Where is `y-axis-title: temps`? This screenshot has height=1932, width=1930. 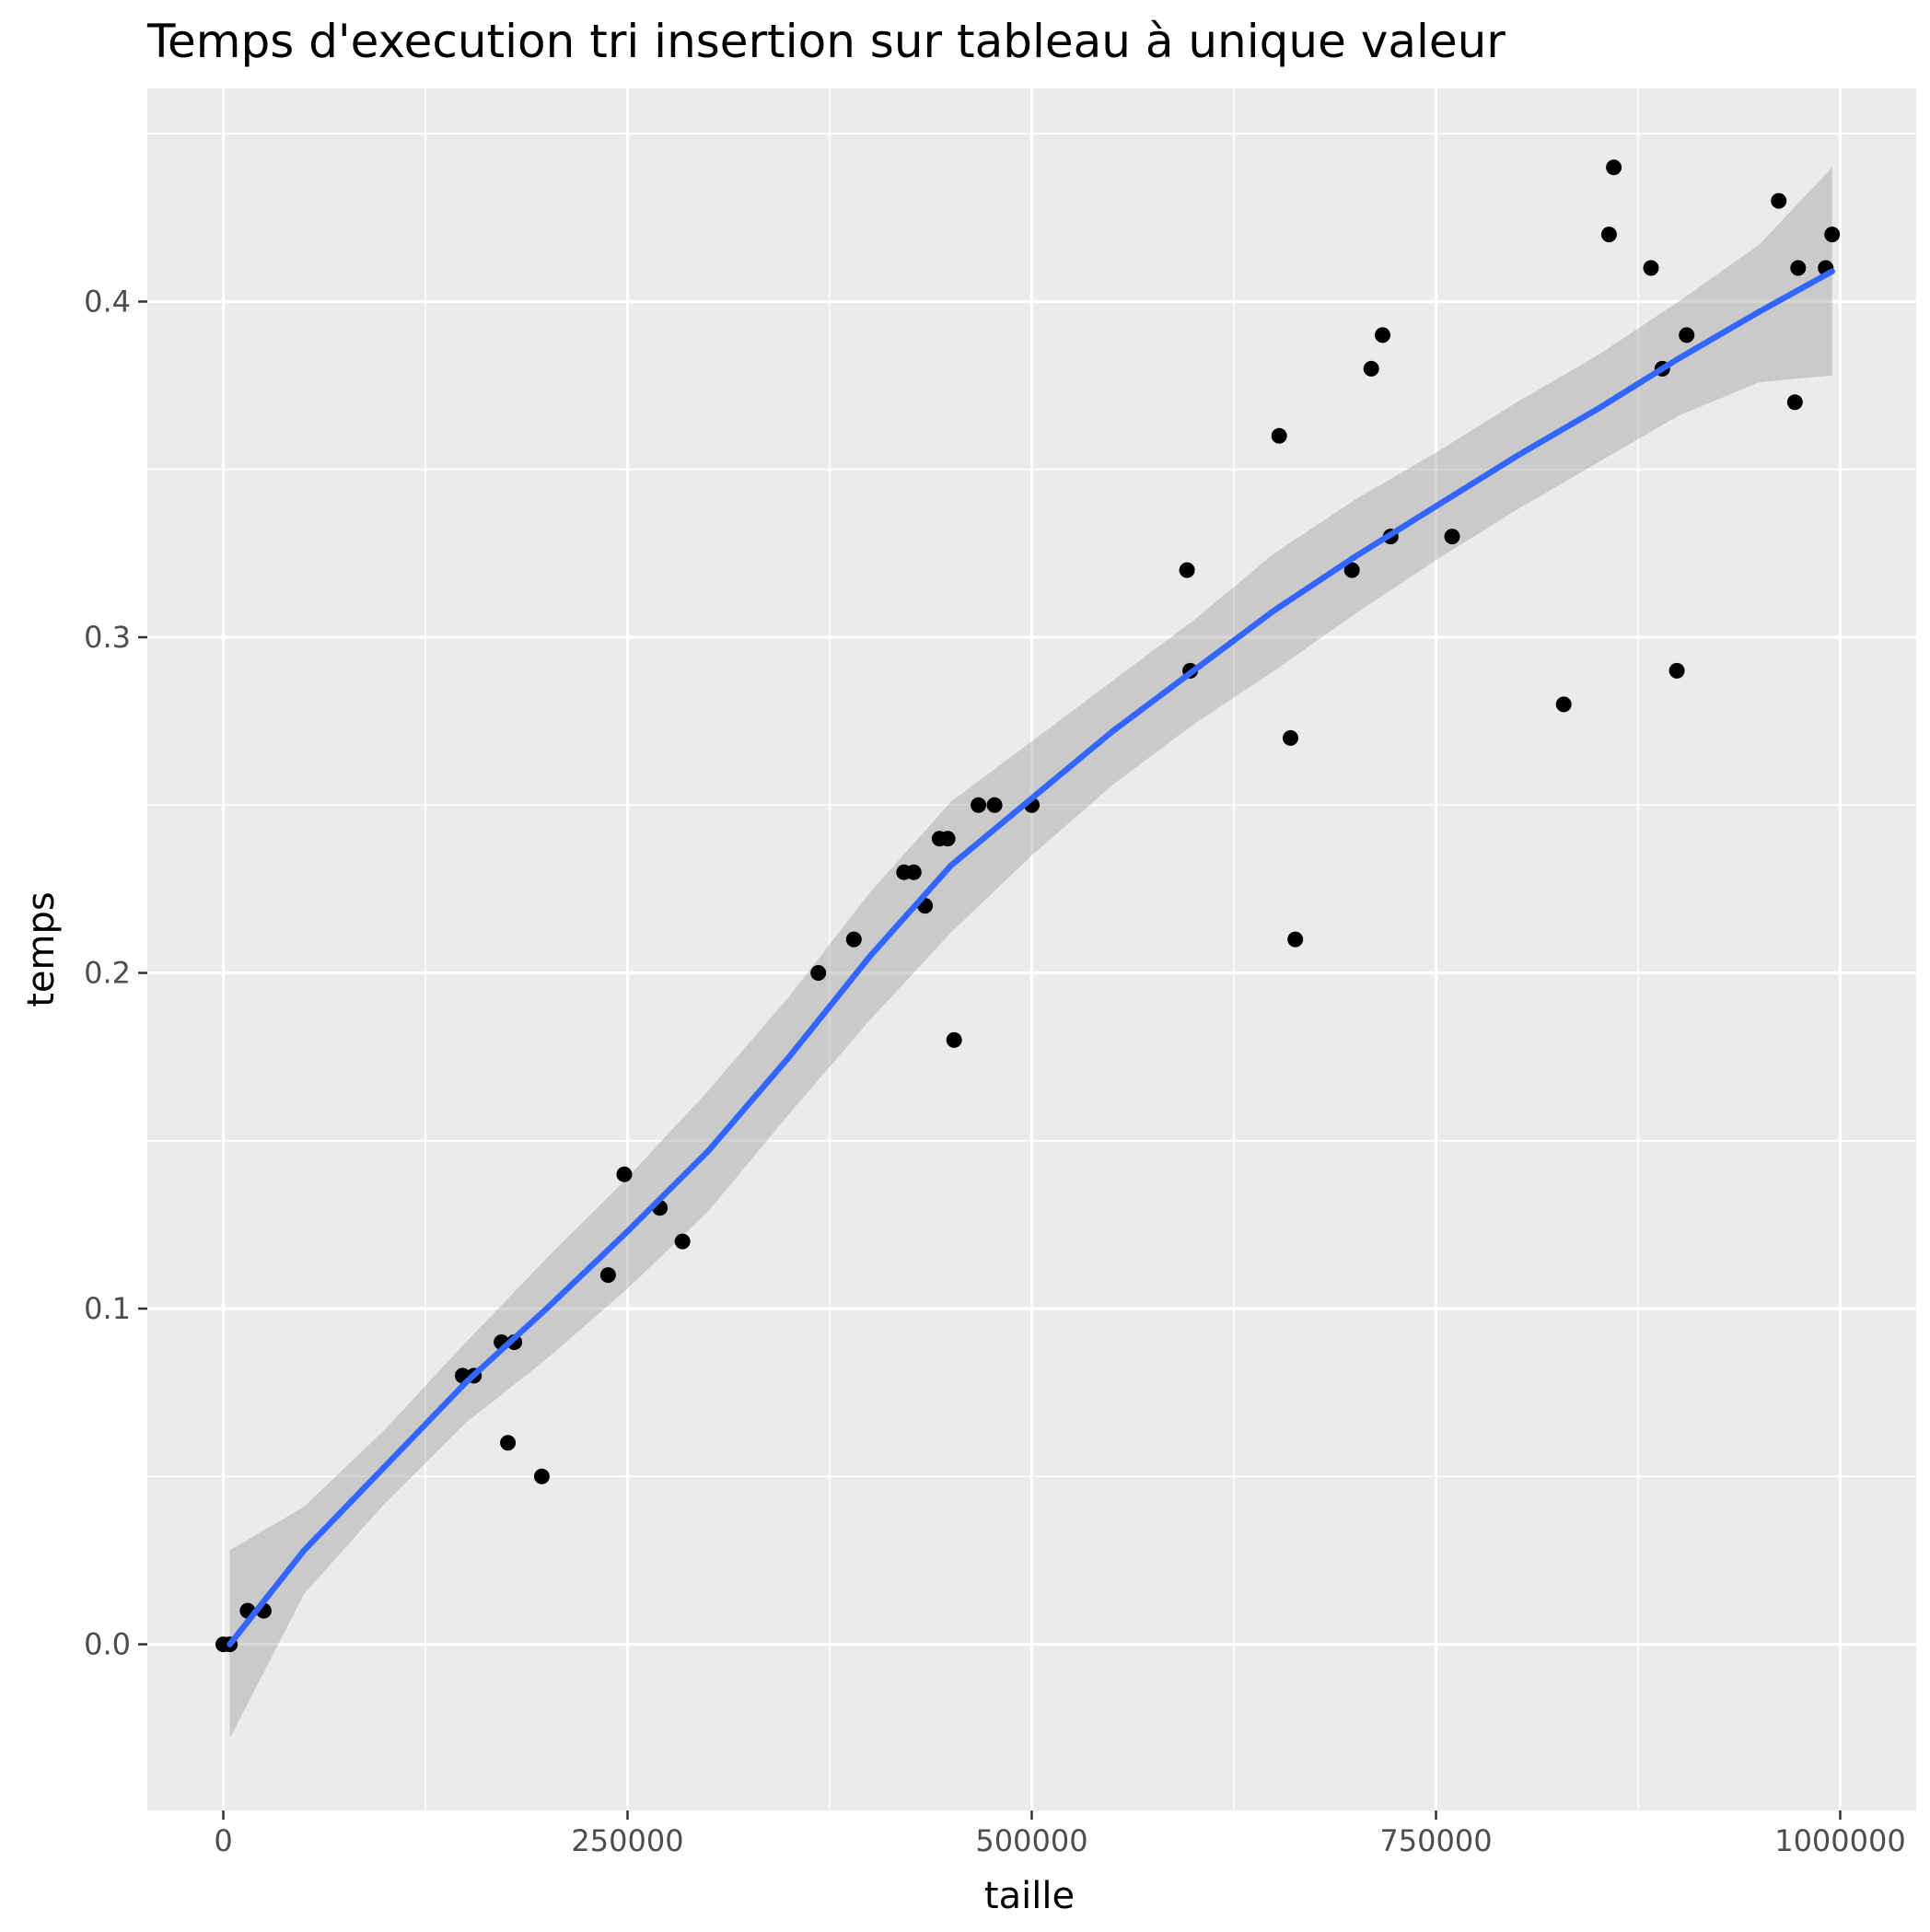
y-axis-title: temps is located at coordinates (41, 949).